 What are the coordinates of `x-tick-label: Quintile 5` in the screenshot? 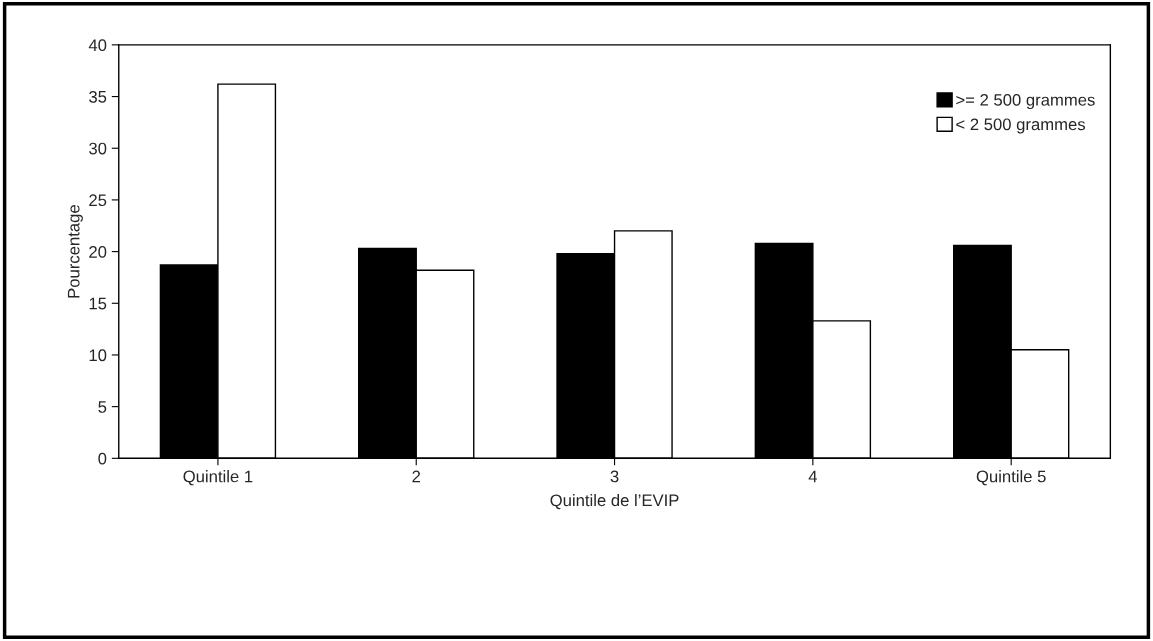 It's located at (1011, 478).